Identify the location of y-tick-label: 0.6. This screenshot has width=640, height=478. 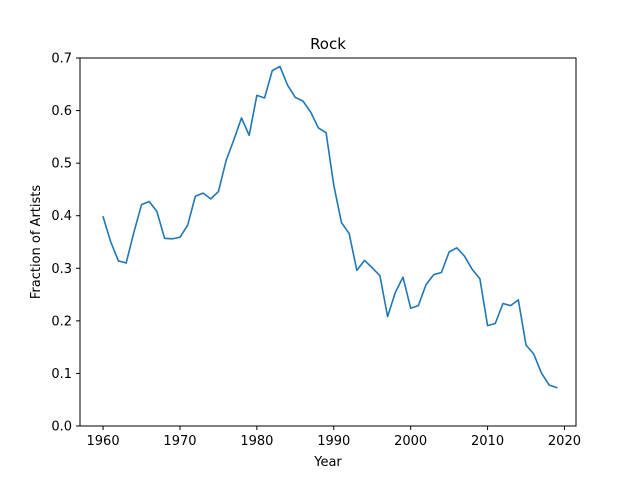
(61, 111).